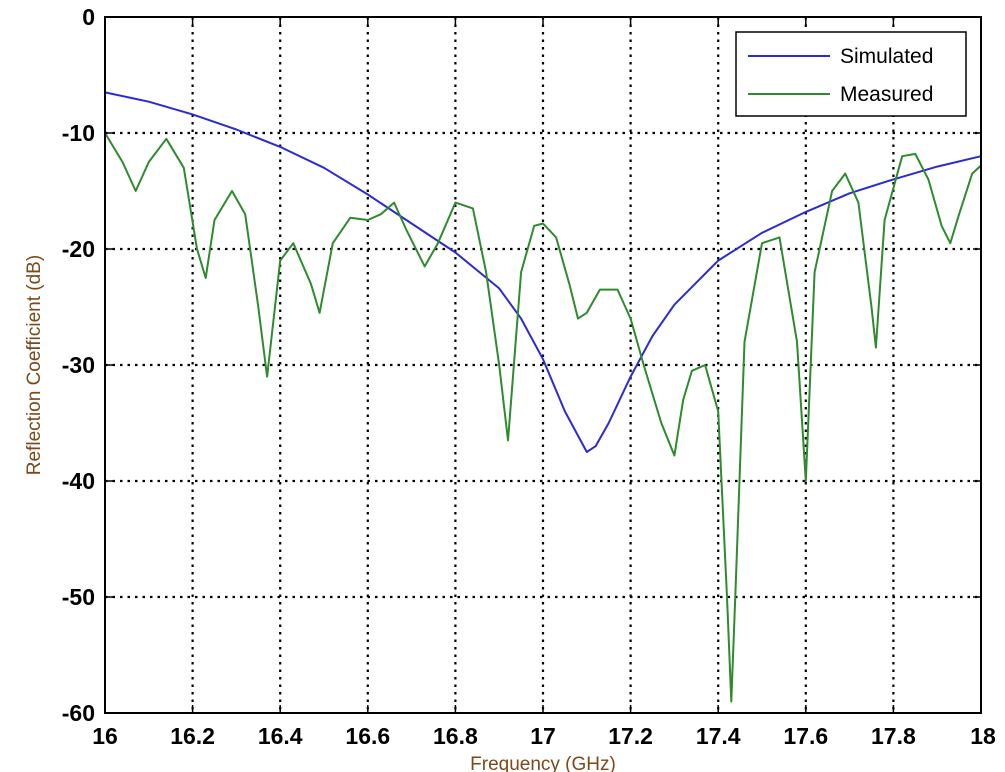 Image resolution: width=1005 pixels, height=772 pixels. Describe the element at coordinates (886, 94) in the screenshot. I see `legend-label-measured: Measured` at that location.